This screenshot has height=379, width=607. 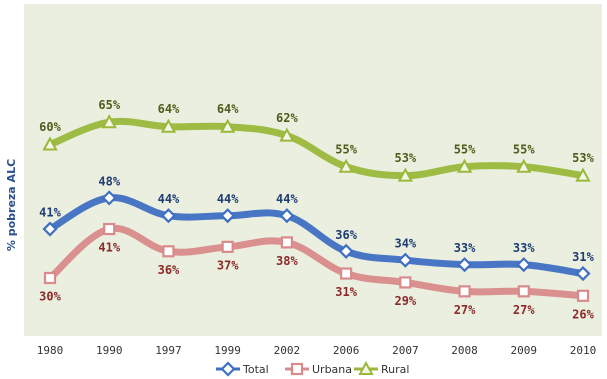 I want to click on data-label-urbana-2010: 26%, so click(x=583, y=314).